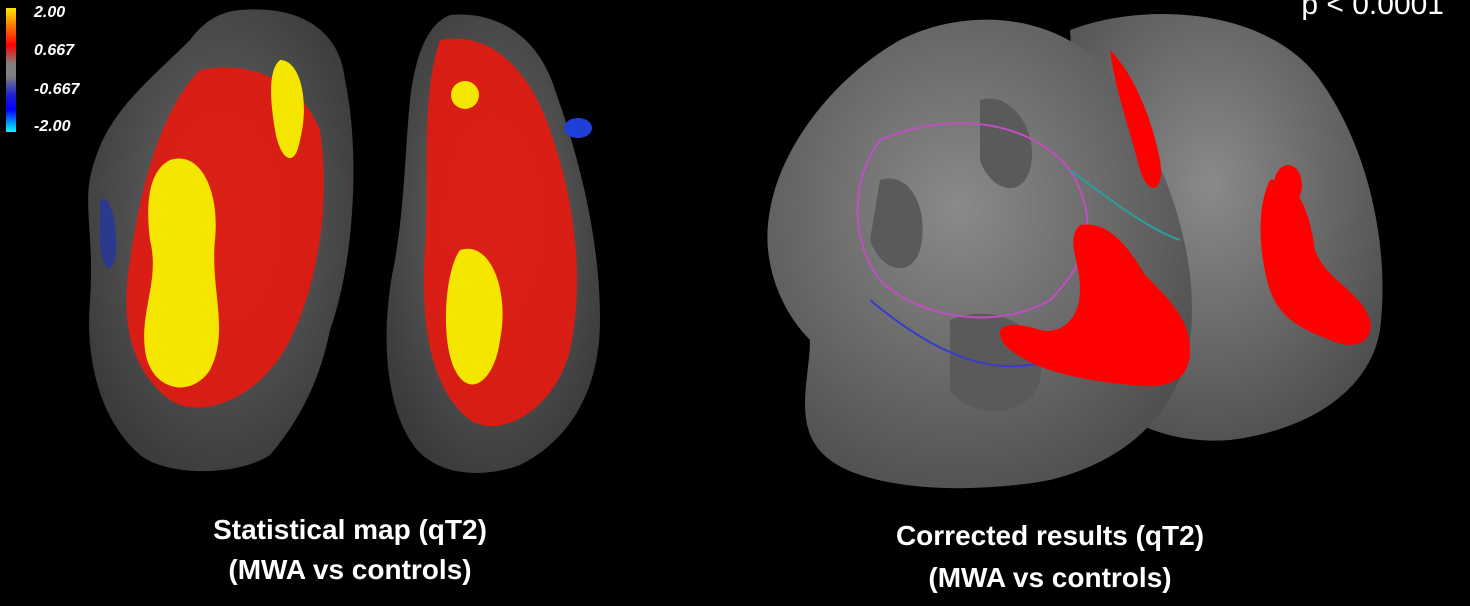  Describe the element at coordinates (465, 95) in the screenshot. I see `activation-yellow-spot` at that location.